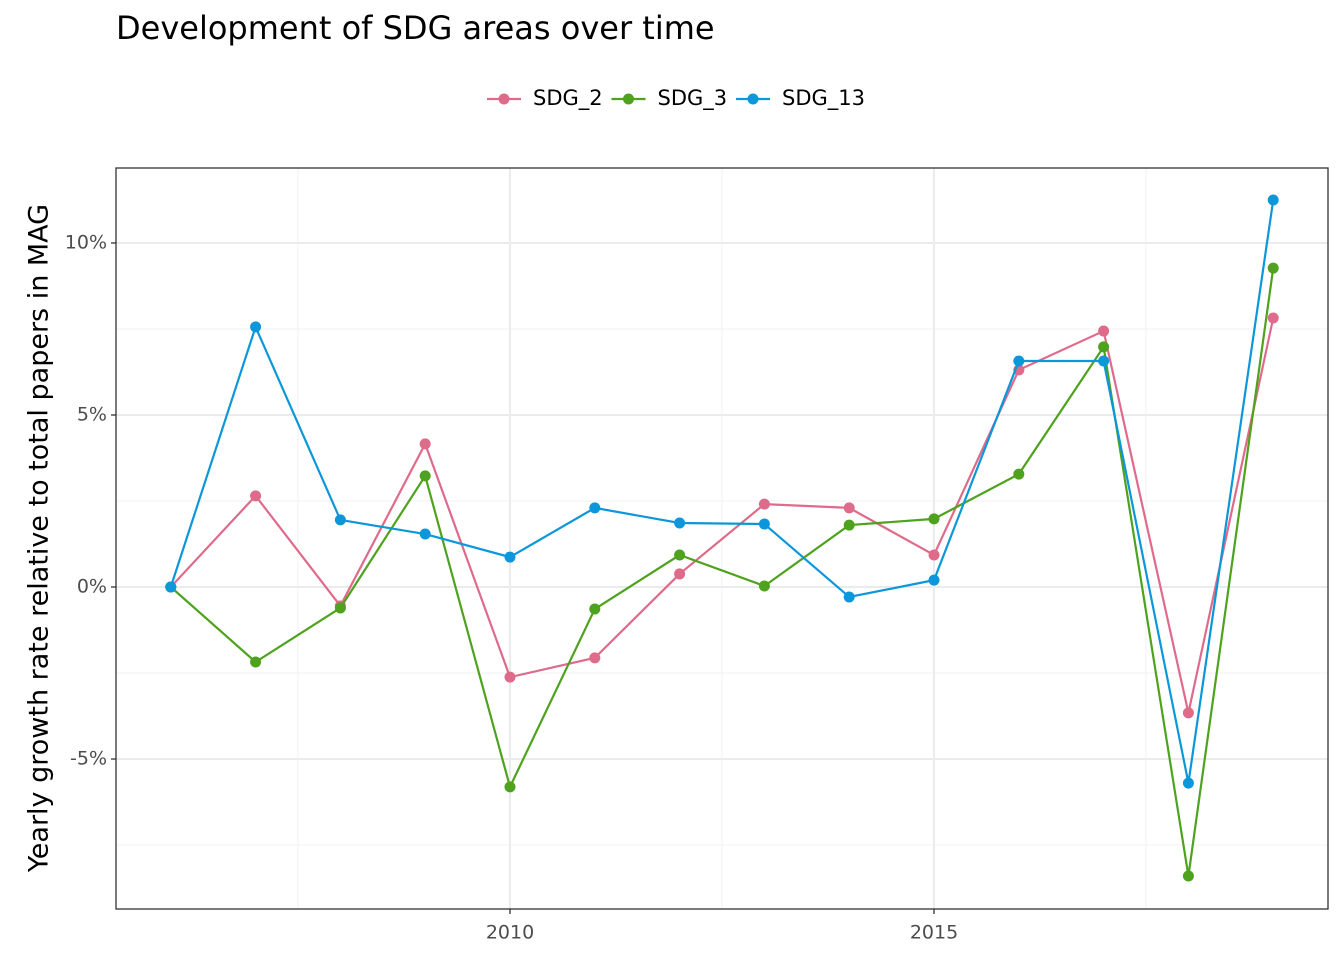  What do you see at coordinates (510, 933) in the screenshot?
I see `x-tick-label: 2010` at bounding box center [510, 933].